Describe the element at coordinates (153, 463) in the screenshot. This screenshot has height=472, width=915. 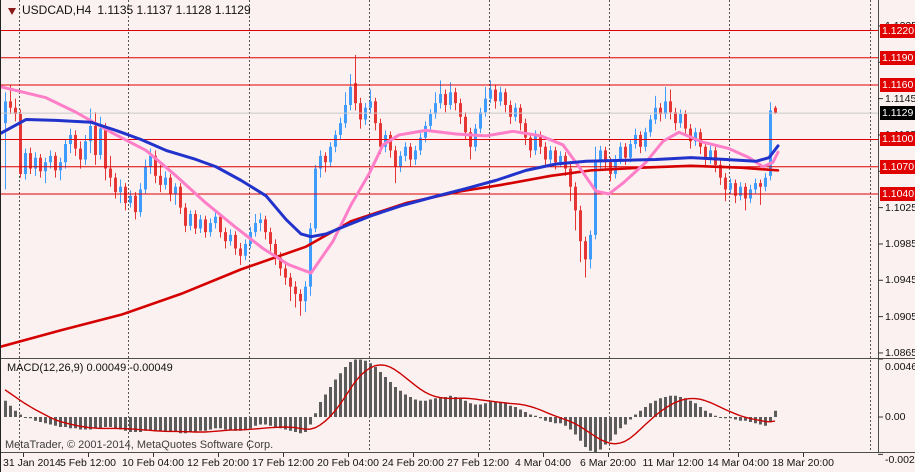
I see `time-tick-label: 10 Feb 04:00` at that location.